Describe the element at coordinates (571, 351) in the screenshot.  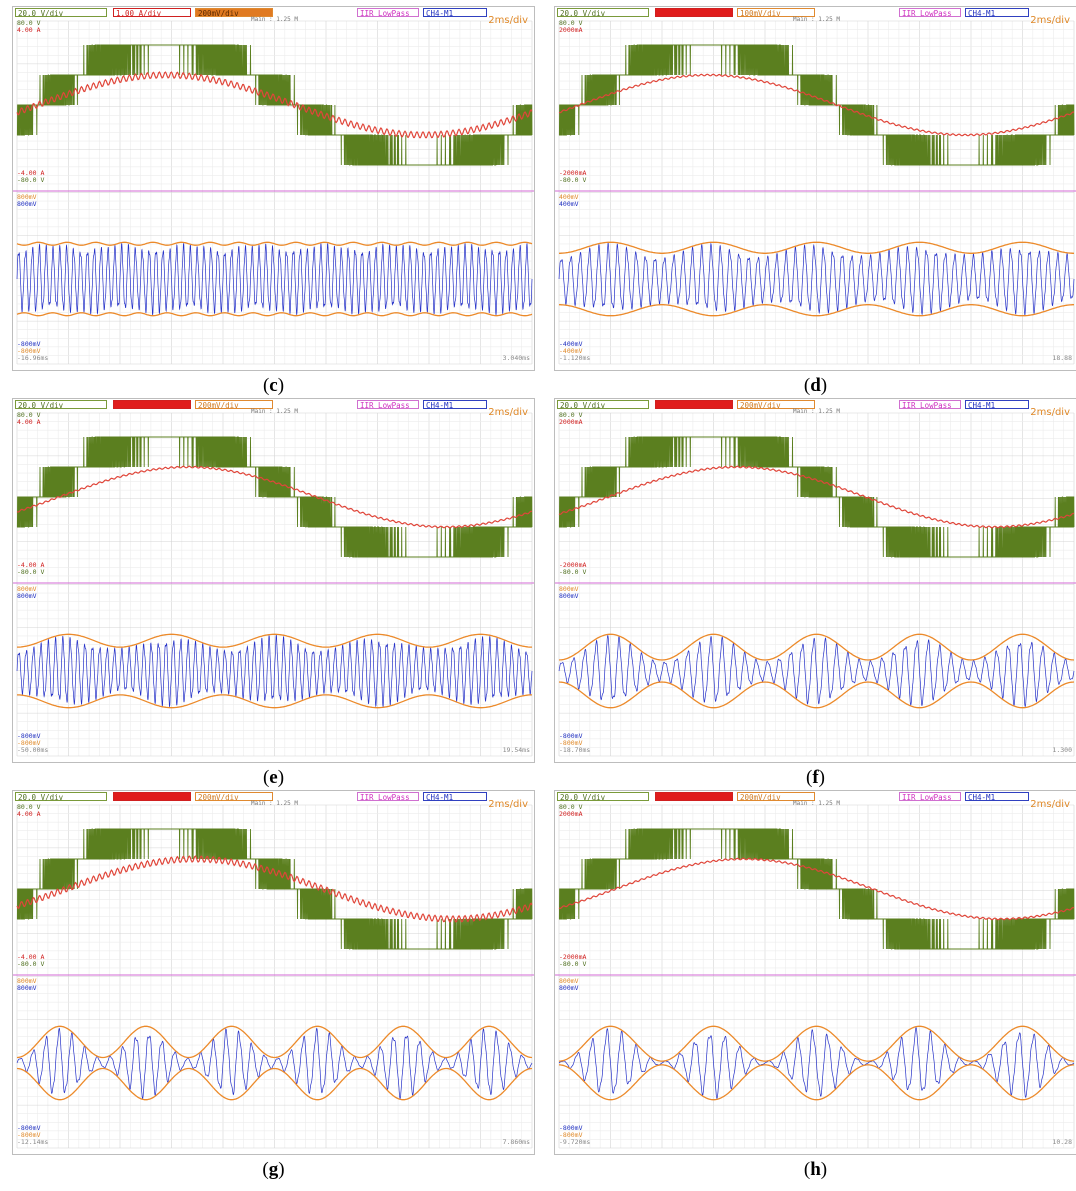
I see `ch3-bottom-label: -400mV` at that location.